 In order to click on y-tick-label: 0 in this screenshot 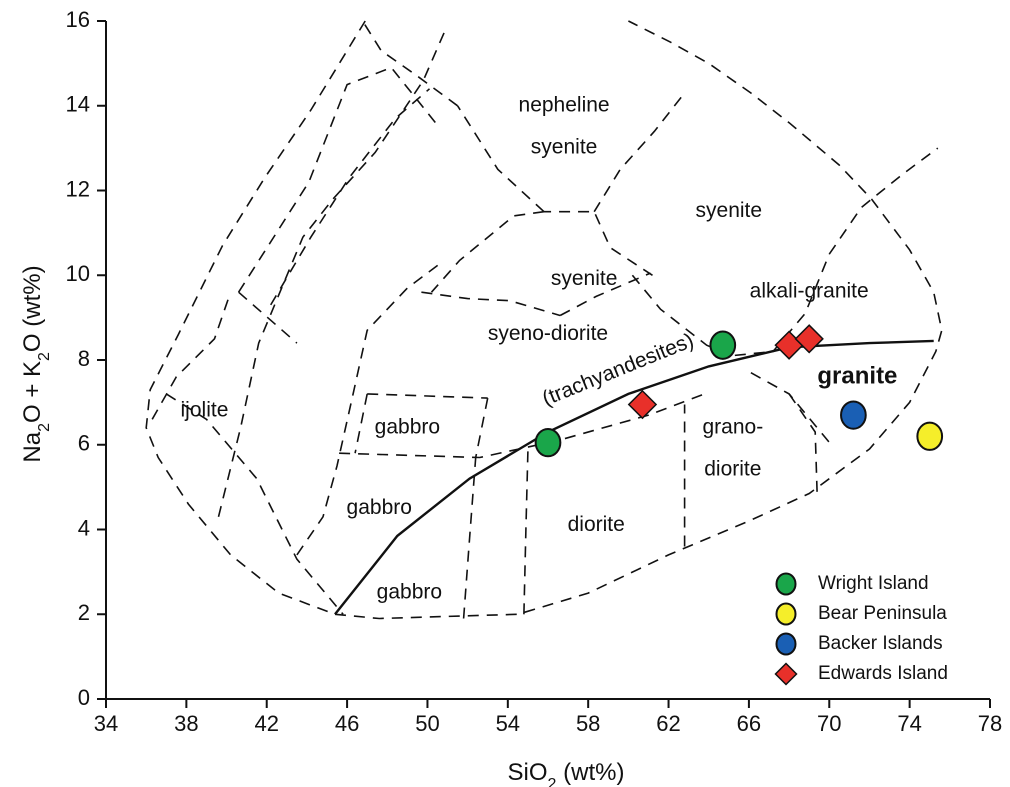, I will do `click(84, 697)`.